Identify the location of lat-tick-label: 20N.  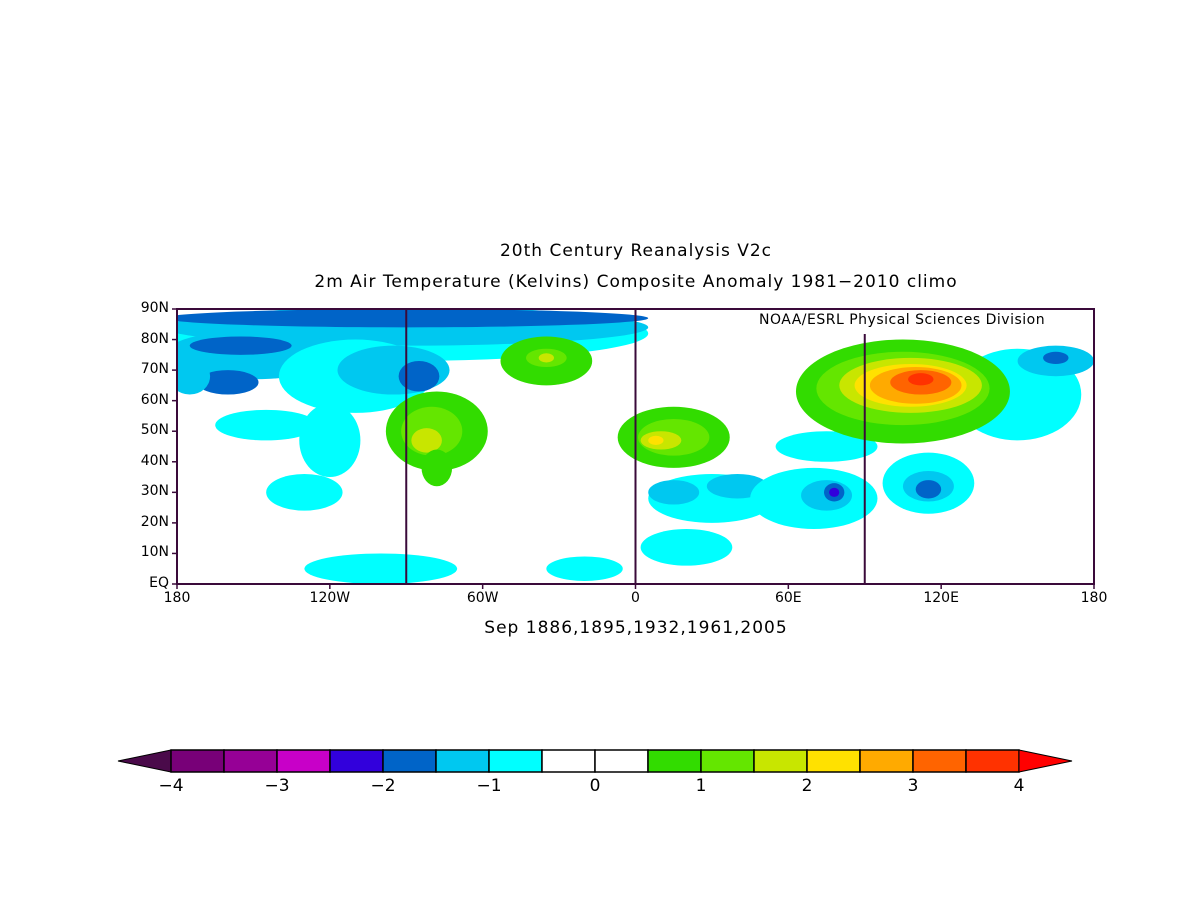
(154, 521).